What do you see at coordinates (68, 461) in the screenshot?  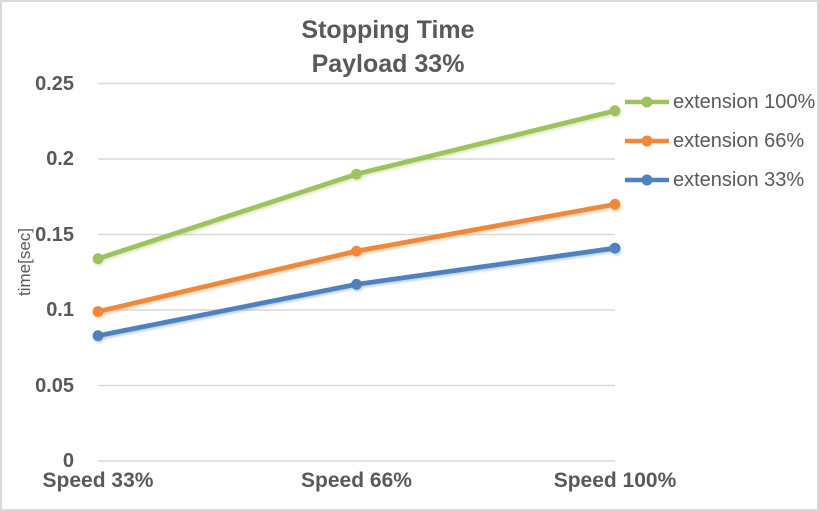 I see `y-tick-label: 0` at bounding box center [68, 461].